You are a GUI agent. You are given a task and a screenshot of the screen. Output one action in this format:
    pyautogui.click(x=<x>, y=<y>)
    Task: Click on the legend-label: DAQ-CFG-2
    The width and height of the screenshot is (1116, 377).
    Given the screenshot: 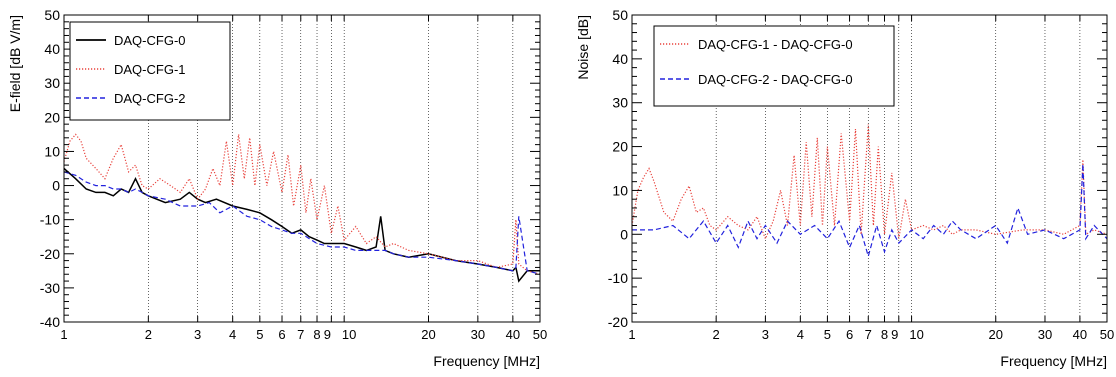 What is the action you would take?
    pyautogui.click(x=150, y=98)
    